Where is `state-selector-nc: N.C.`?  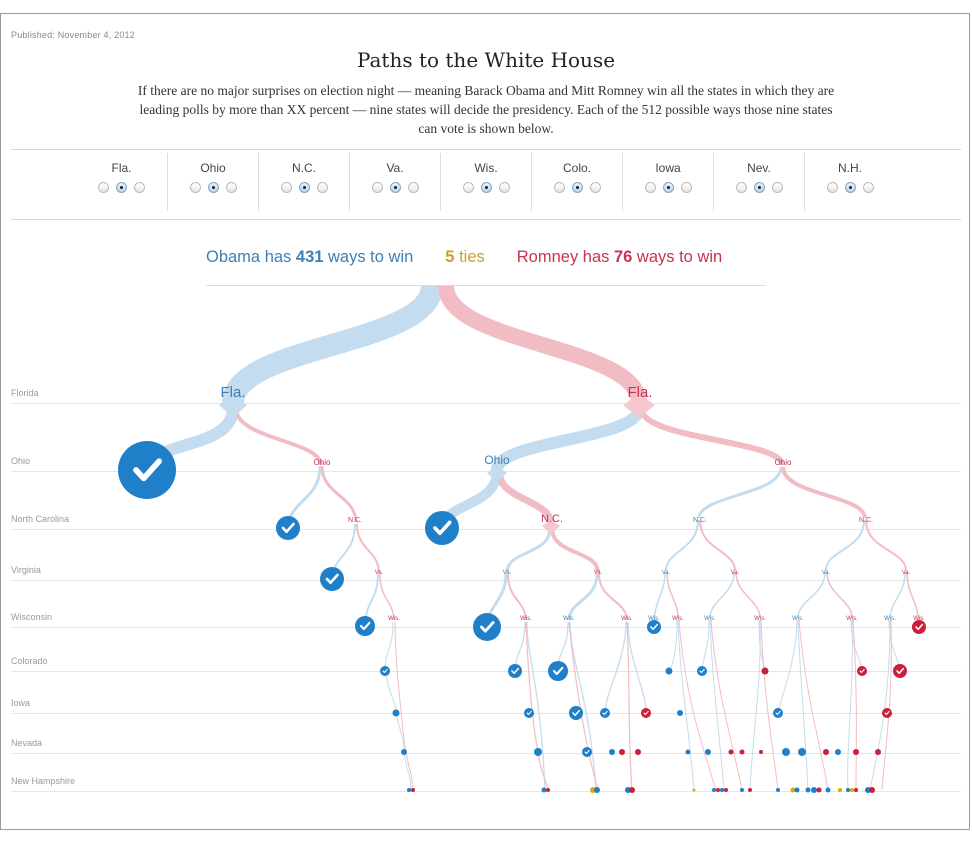 state-selector-nc: N.C. is located at coordinates (303, 182).